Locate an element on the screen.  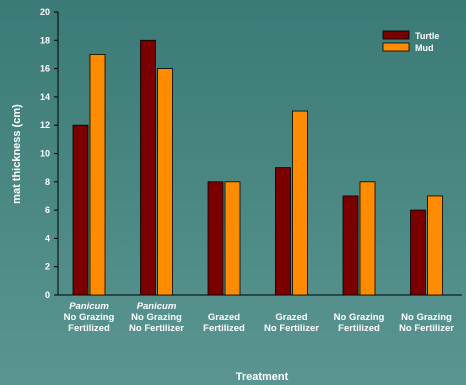
legend: Turtle Mud is located at coordinates (410, 41).